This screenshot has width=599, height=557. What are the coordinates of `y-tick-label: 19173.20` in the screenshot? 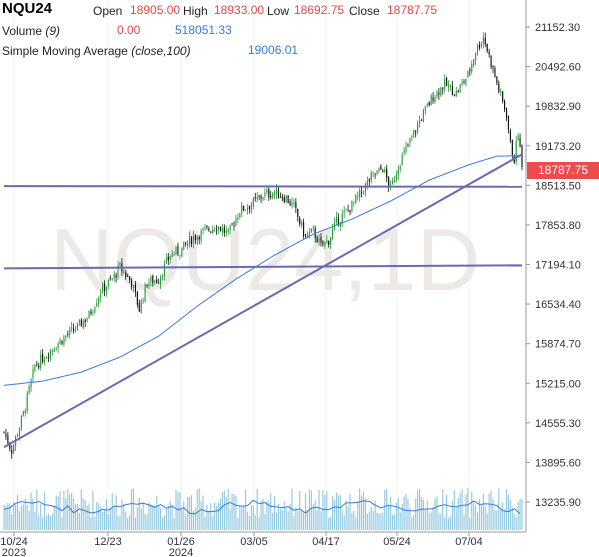 It's located at (558, 147).